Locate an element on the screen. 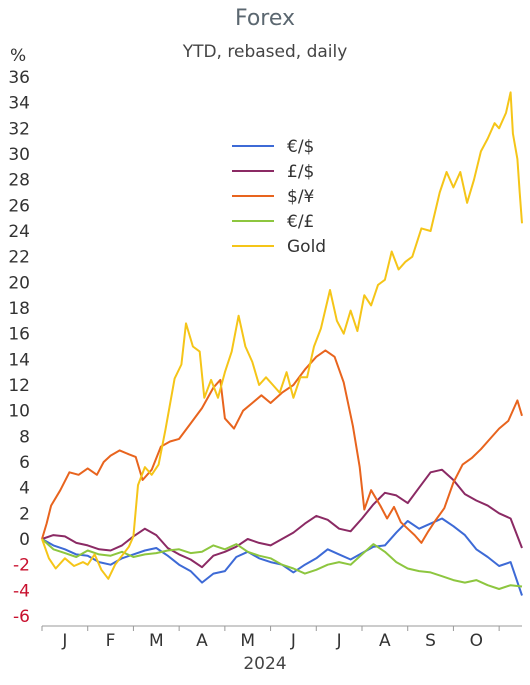 This screenshot has height=685, width=530. y-tick-label: 30 is located at coordinates (19, 155).